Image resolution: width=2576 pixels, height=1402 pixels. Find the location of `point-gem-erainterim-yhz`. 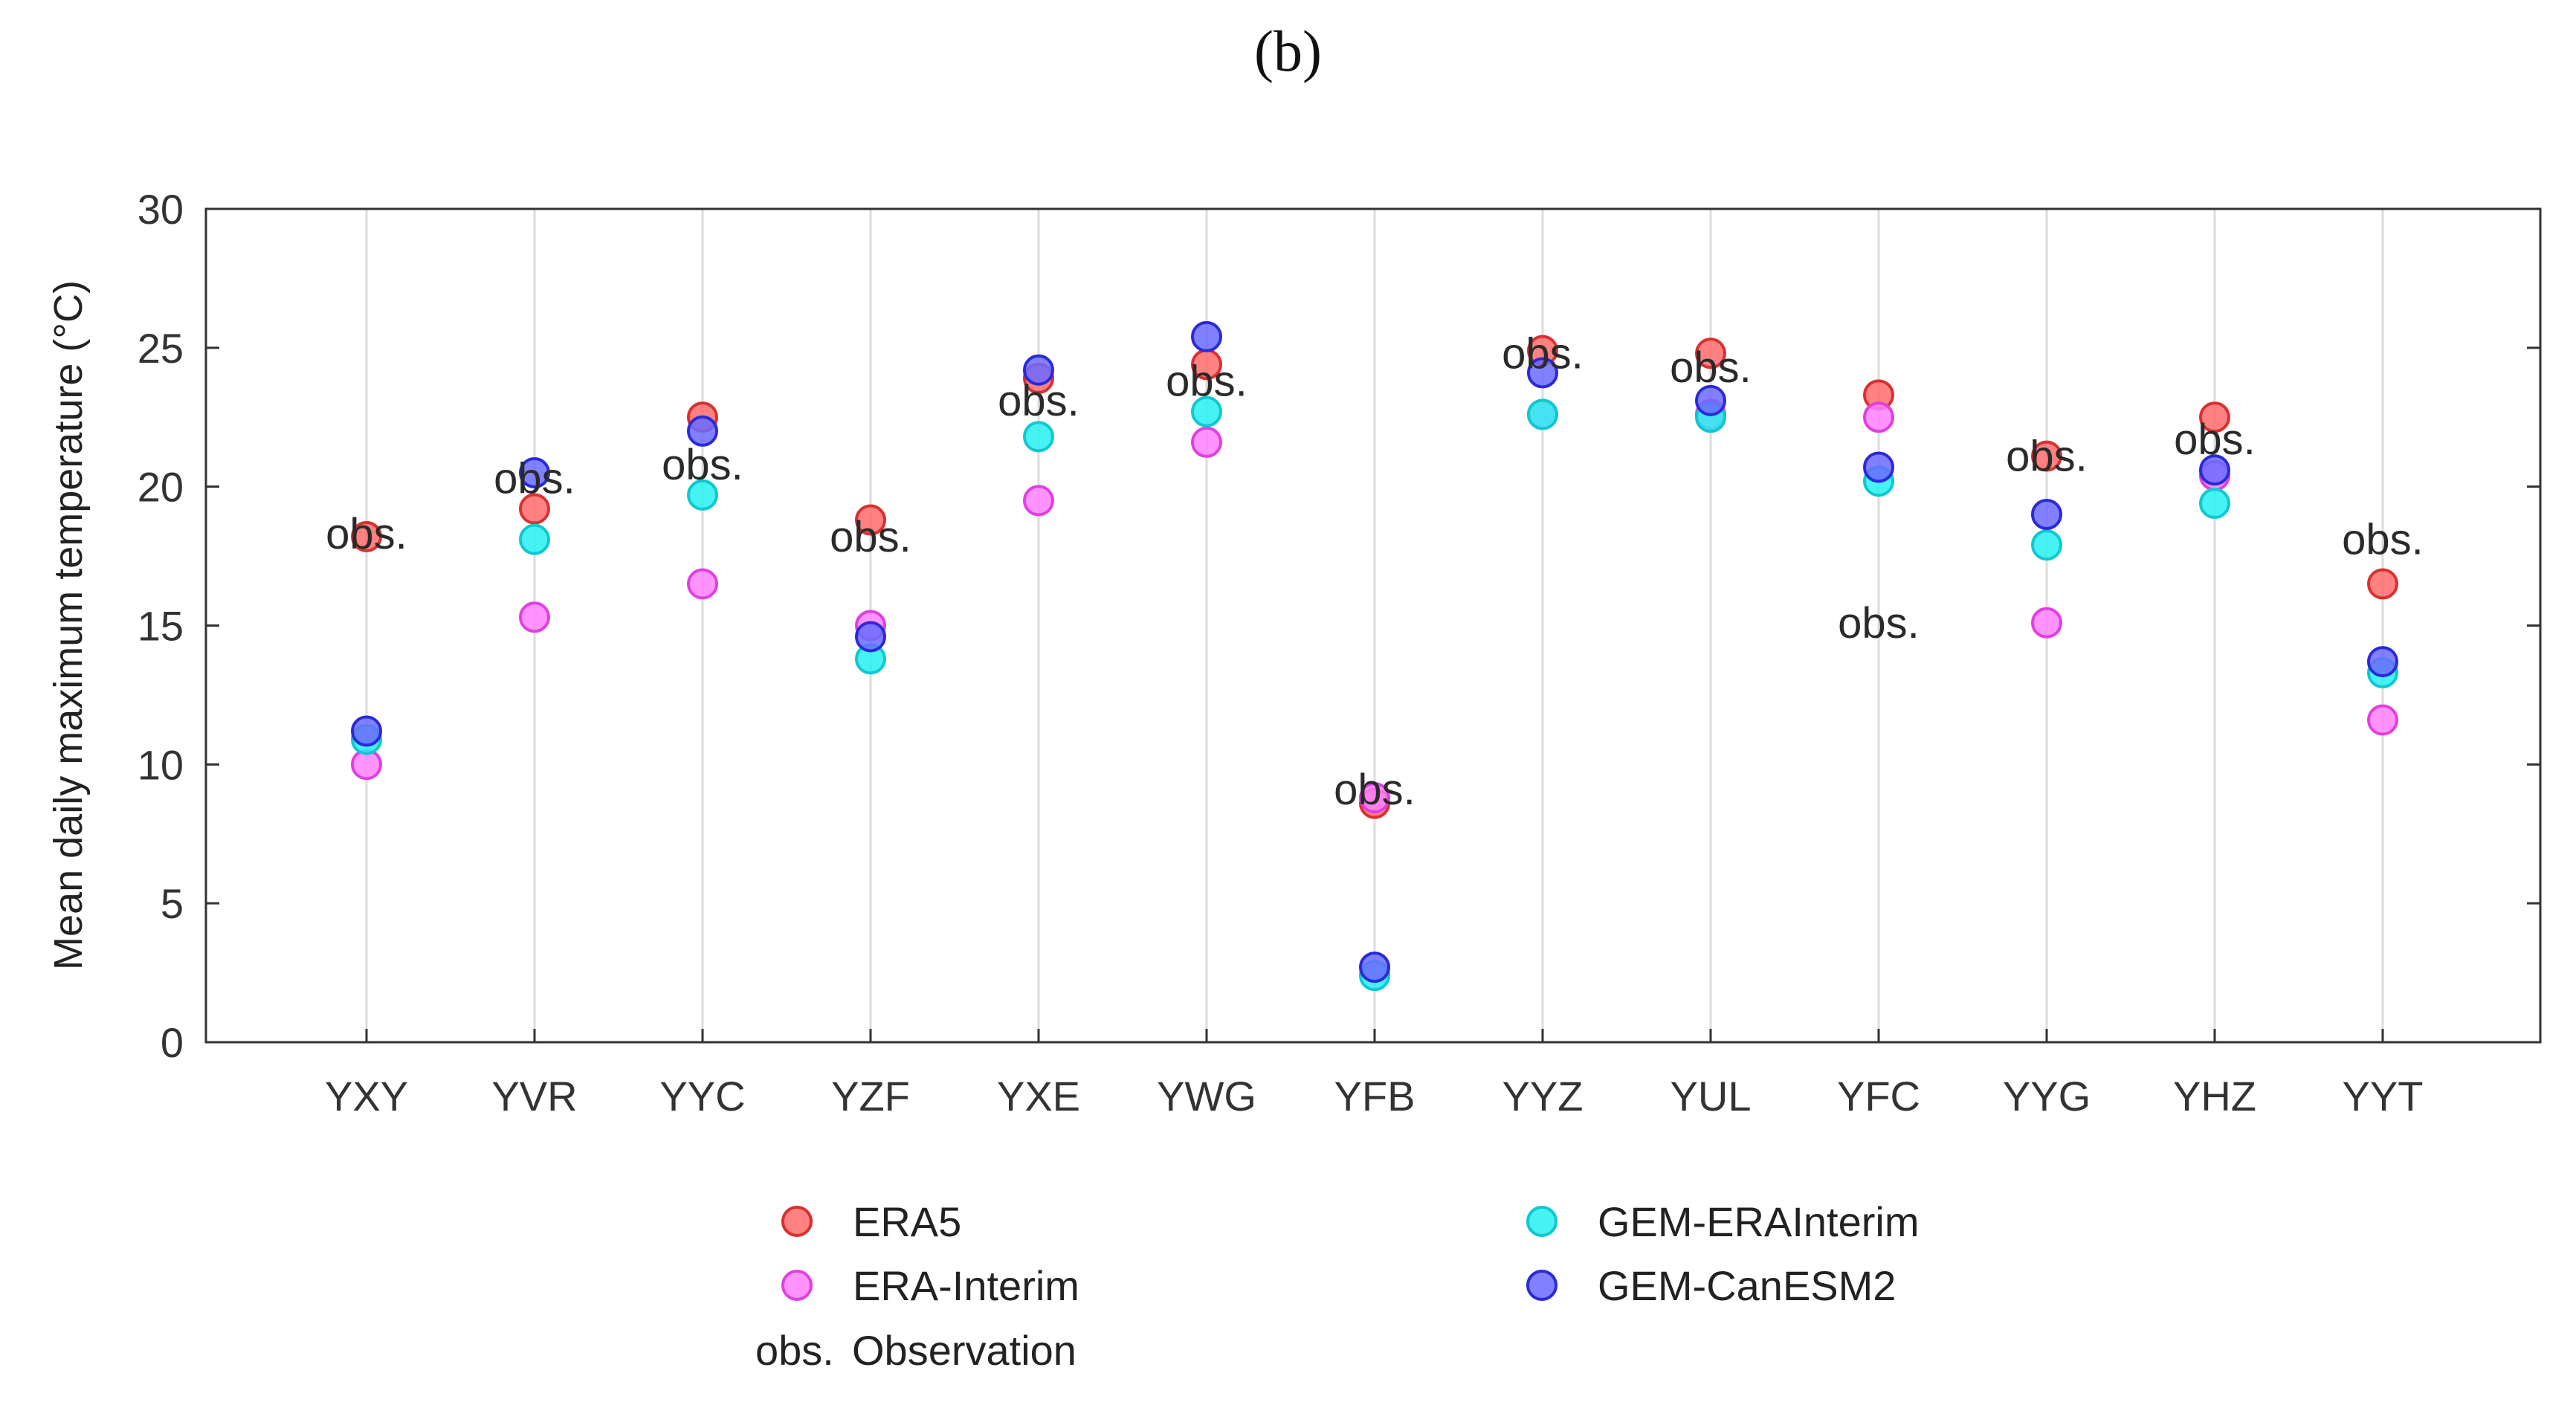

point-gem-erainterim-yhz is located at coordinates (2214, 504).